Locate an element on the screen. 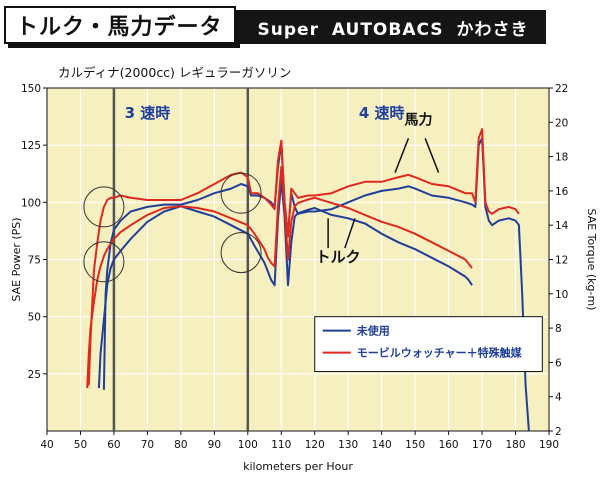 This screenshot has width=600, height=479. y2-tick-label: 4 is located at coordinates (558, 398).